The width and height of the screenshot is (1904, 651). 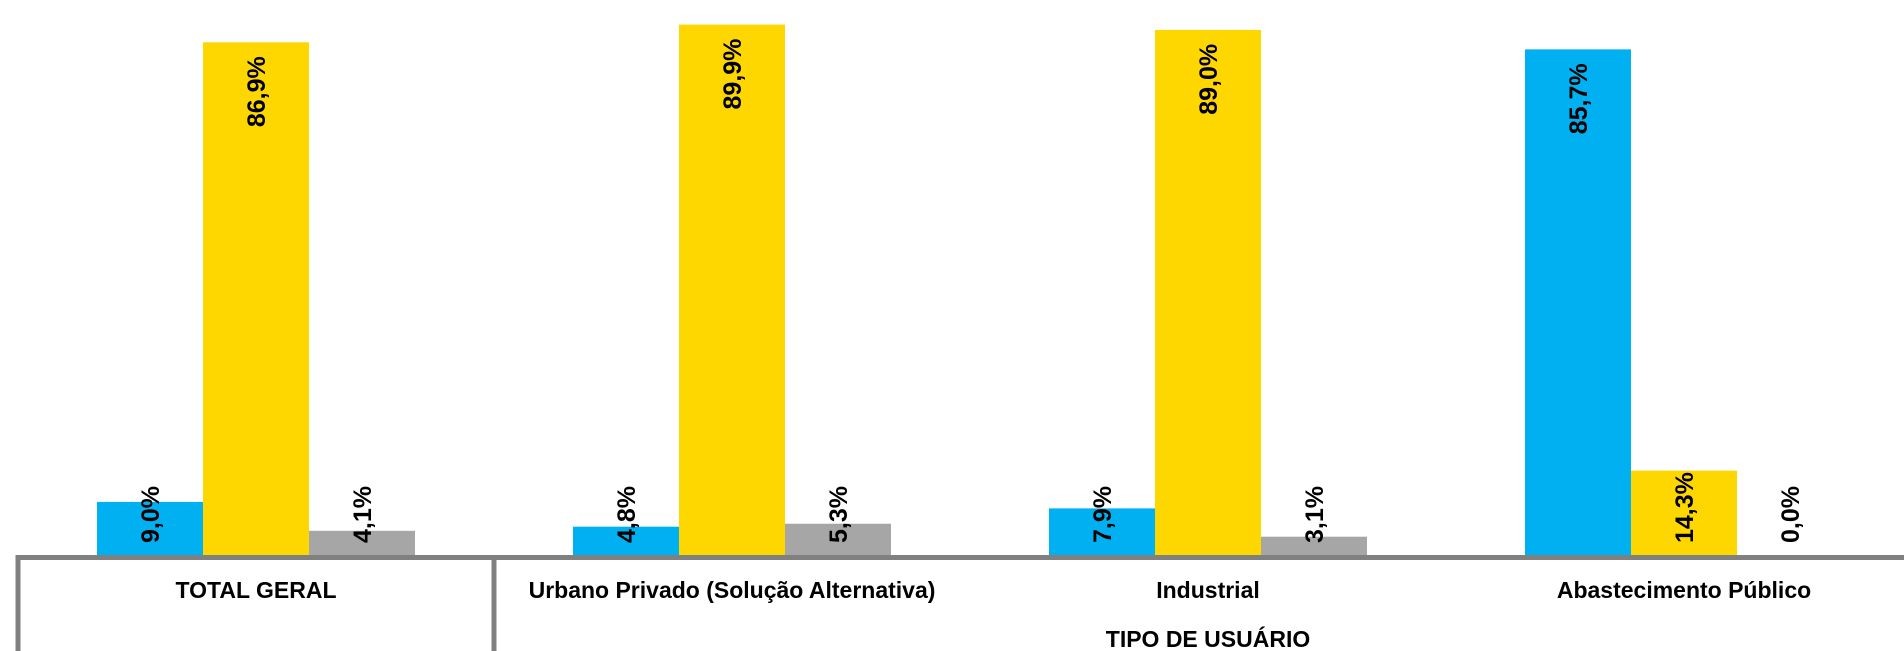 What do you see at coordinates (363, 514) in the screenshot?
I see `data-label-s3-c1: 4,1%` at bounding box center [363, 514].